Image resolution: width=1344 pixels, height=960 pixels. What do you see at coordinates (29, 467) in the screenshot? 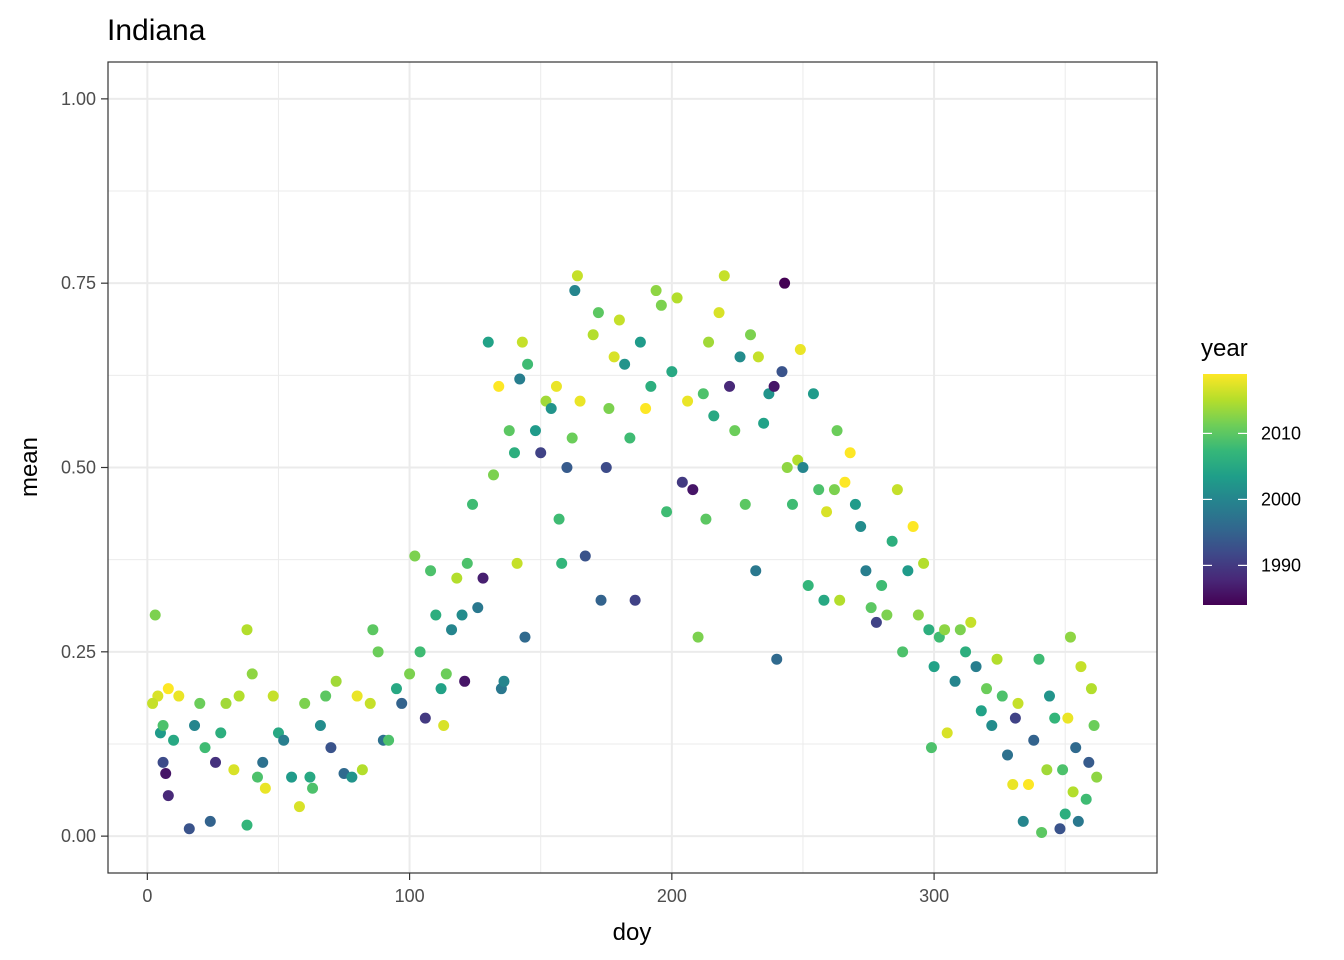
I see `y-axis-title: mean` at bounding box center [29, 467].